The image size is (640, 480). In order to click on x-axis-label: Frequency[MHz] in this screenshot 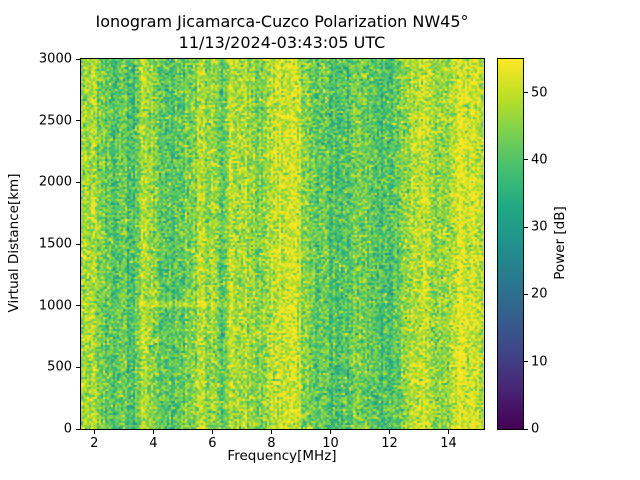, I will do `click(282, 456)`.